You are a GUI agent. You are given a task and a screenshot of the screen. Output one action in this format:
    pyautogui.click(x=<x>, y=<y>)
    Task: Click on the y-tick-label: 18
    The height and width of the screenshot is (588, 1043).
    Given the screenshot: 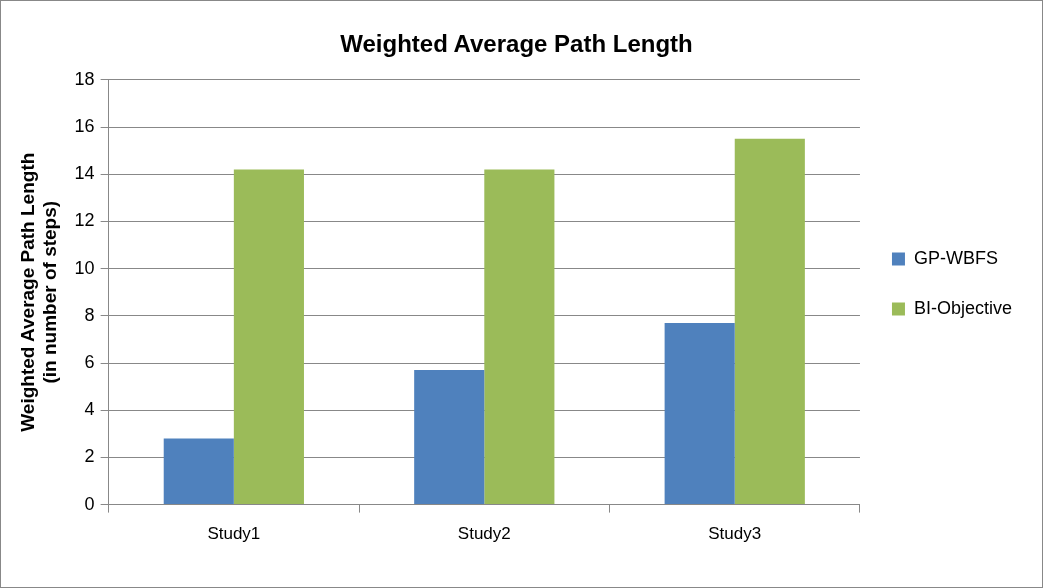 What is the action you would take?
    pyautogui.click(x=84, y=78)
    